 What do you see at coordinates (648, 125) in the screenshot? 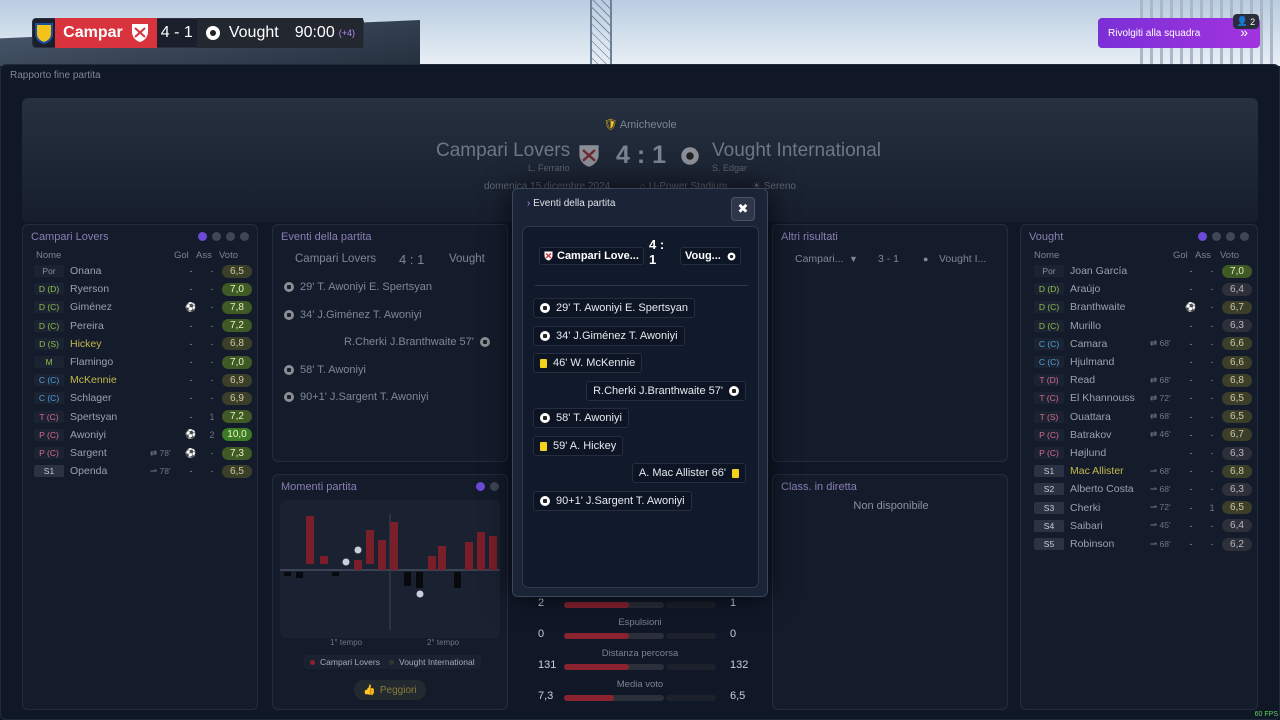
I see `competition-name: Amichevole` at bounding box center [648, 125].